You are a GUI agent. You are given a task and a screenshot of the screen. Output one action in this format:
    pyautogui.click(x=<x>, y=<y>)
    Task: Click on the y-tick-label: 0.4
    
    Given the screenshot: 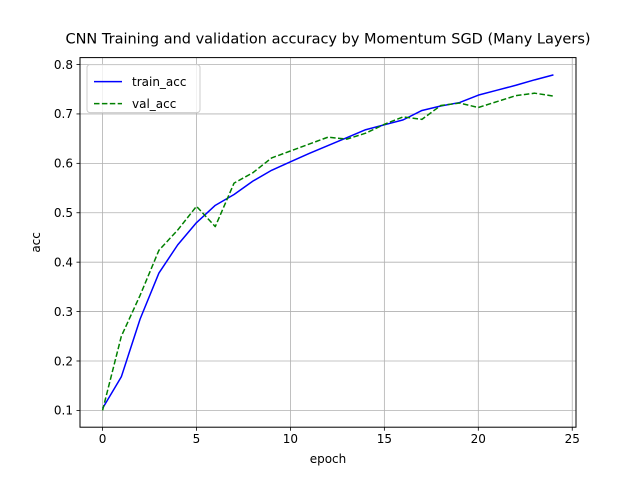 What is the action you would take?
    pyautogui.click(x=63, y=262)
    